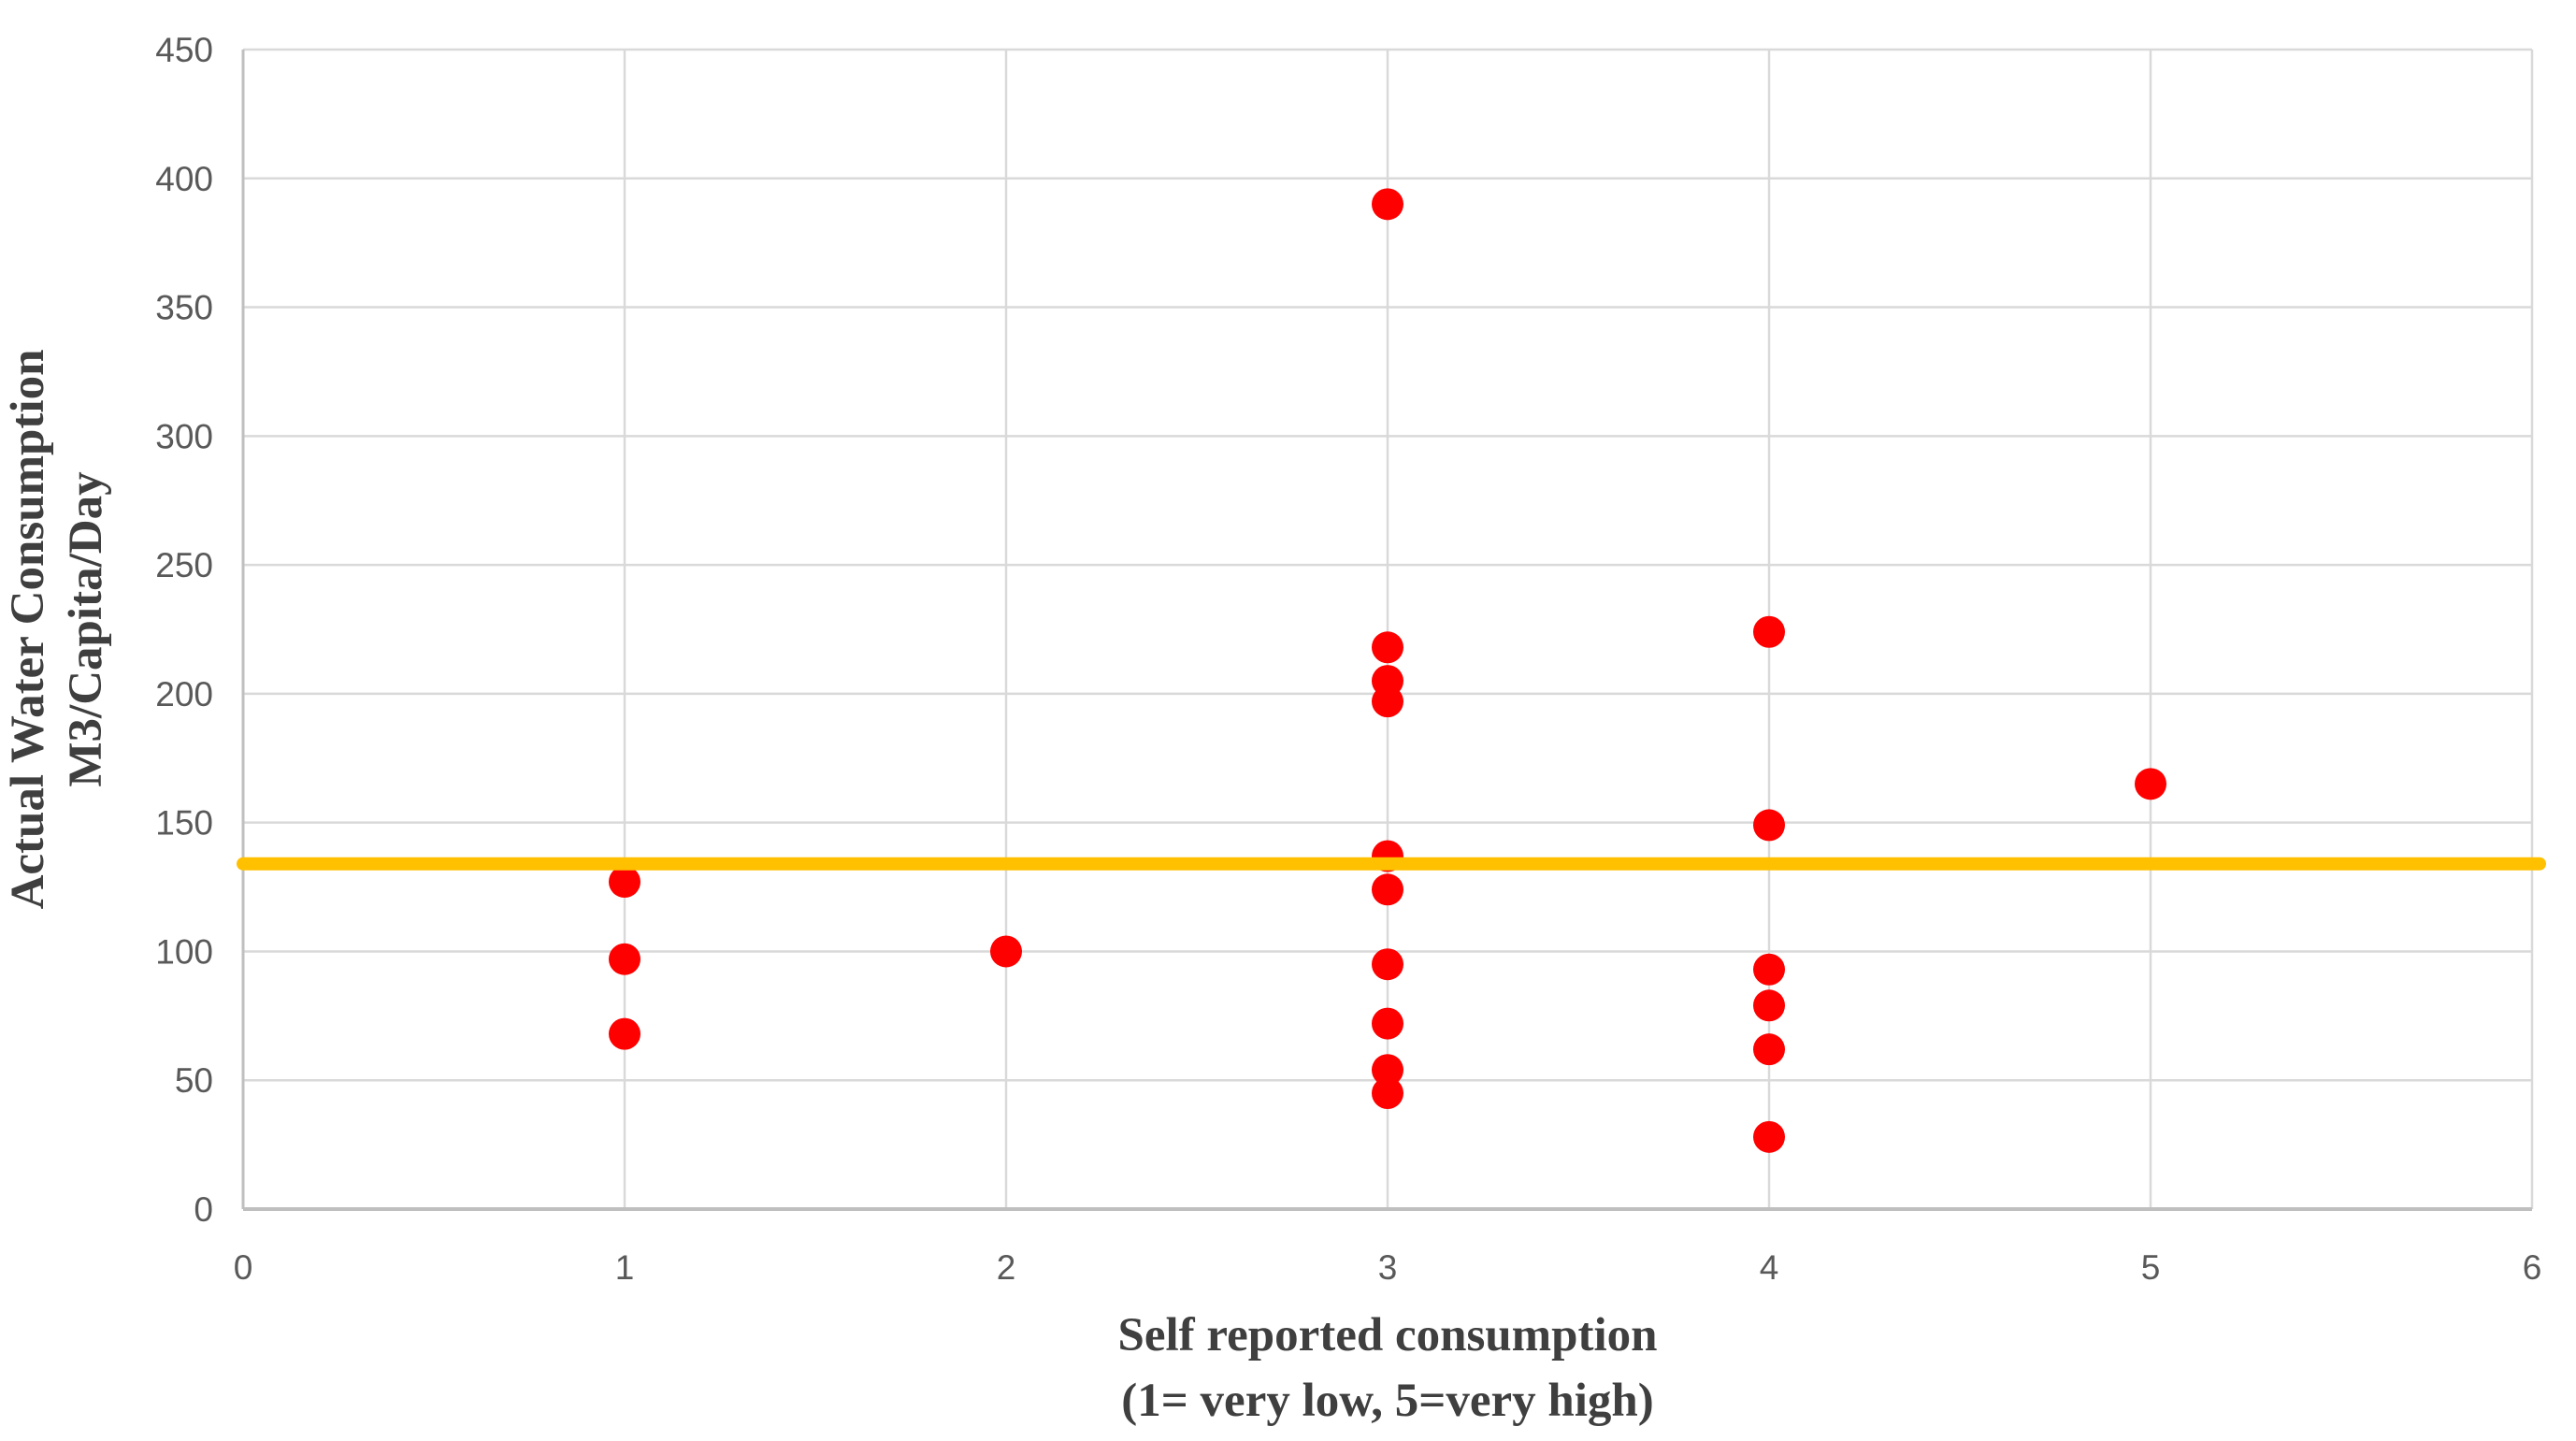 This screenshot has height=1441, width=2576. Describe the element at coordinates (28, 630) in the screenshot. I see `y-axis-title-line1: Actual Water Consumption` at that location.